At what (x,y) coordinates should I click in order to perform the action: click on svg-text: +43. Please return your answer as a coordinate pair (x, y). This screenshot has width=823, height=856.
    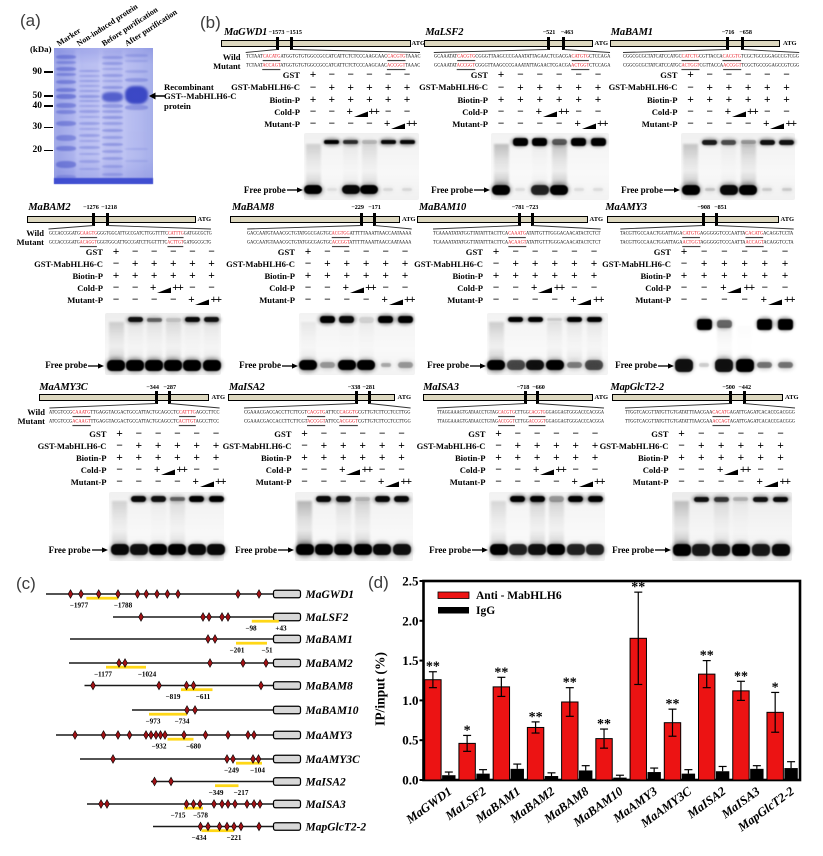
    Looking at the image, I should click on (281, 629).